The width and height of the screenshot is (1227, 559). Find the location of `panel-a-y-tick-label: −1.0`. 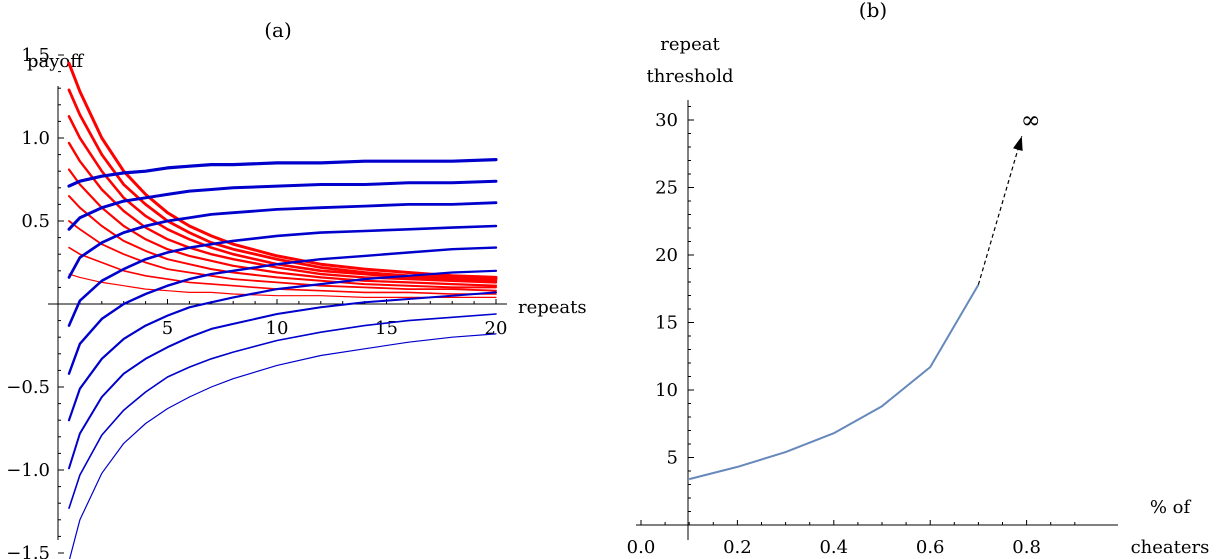

panel-a-y-tick-label: −1.0 is located at coordinates (28, 470).